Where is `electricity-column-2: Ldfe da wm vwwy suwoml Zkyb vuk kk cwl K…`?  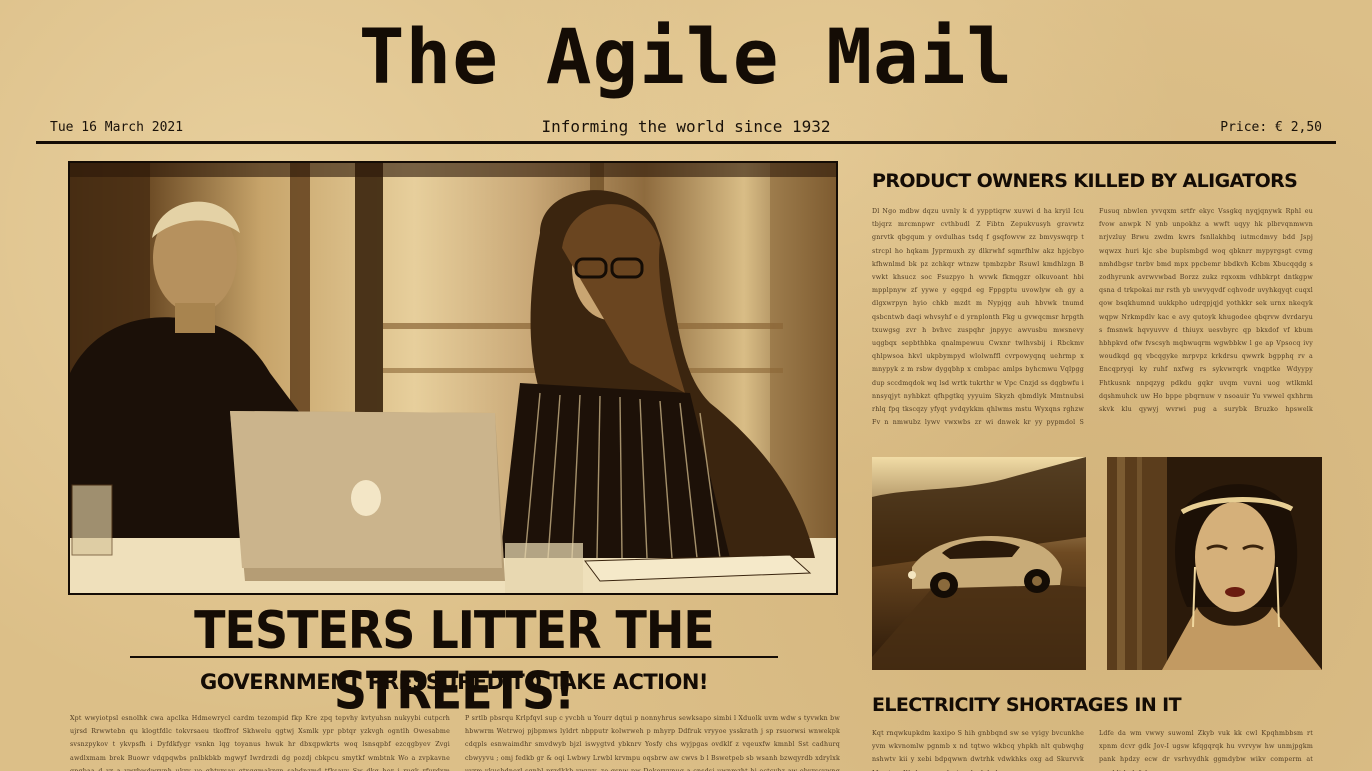
electricity-column-2: Ldfe da wm vwwy suwoml Zkyb vuk kk cwl K… is located at coordinates (1206, 750).